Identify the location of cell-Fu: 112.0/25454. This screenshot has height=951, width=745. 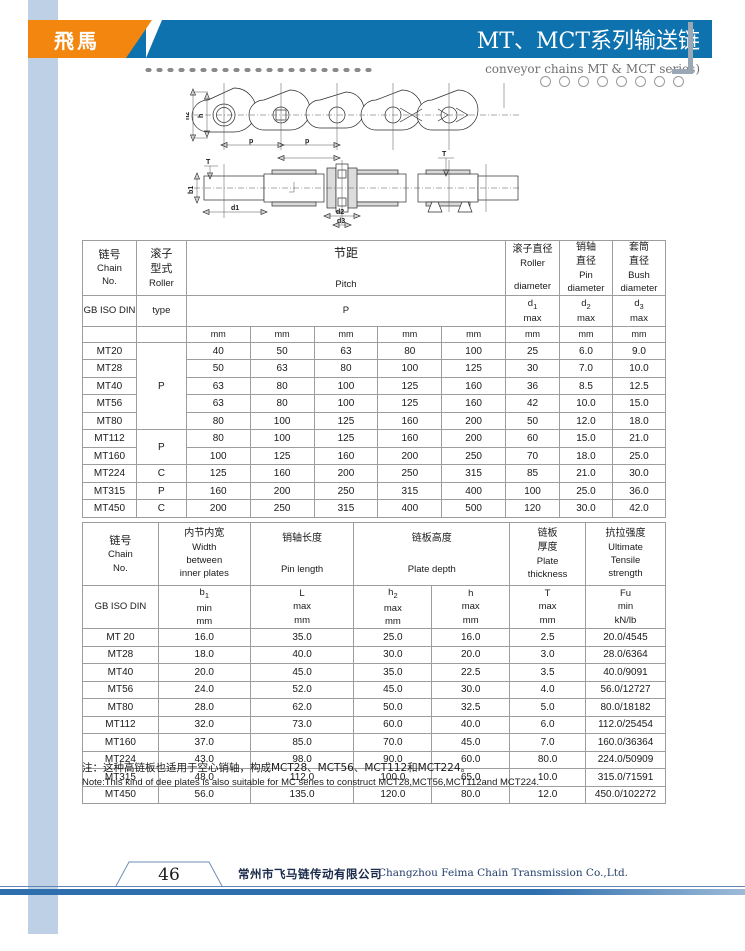
(625, 724).